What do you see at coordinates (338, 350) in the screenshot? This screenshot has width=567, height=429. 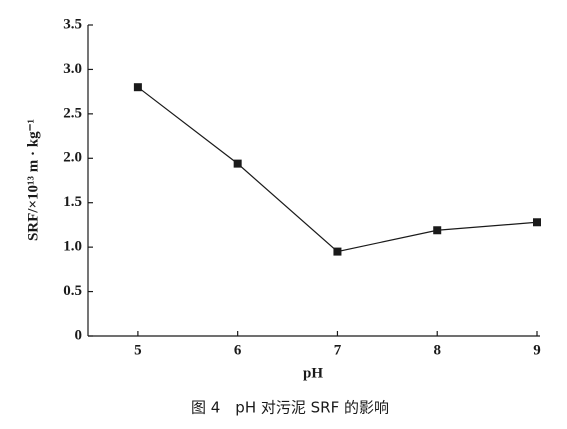 I see `x-tick-label: 7` at bounding box center [338, 350].